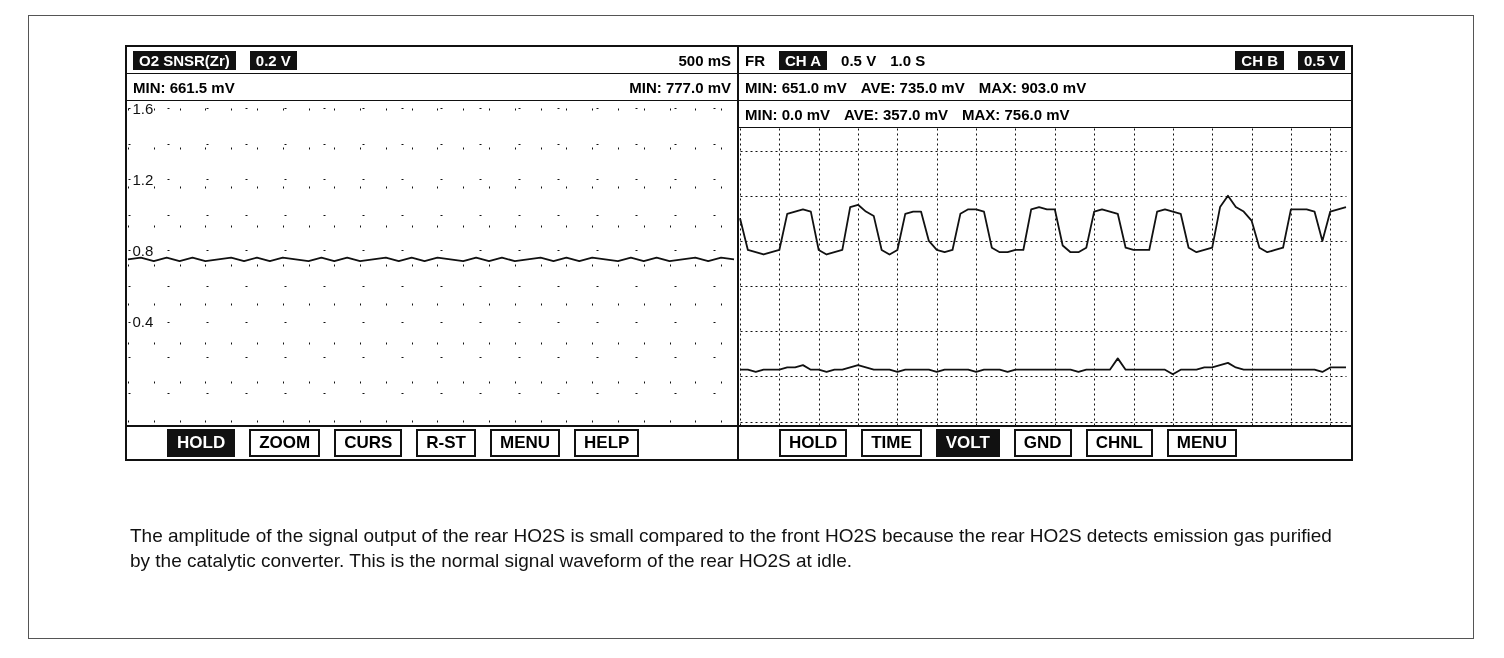  What do you see at coordinates (908, 60) in the screenshot?
I see `text: 1.0 S` at bounding box center [908, 60].